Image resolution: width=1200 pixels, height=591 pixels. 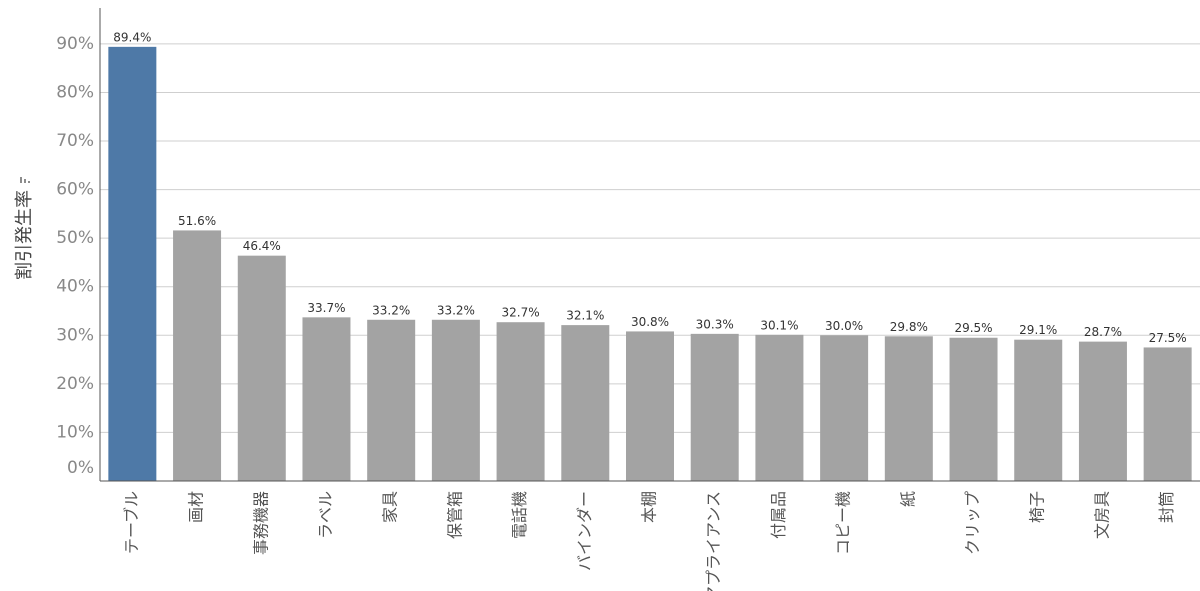 What do you see at coordinates (519, 515) in the screenshot?
I see `x-tick-label: 電話機` at bounding box center [519, 515].